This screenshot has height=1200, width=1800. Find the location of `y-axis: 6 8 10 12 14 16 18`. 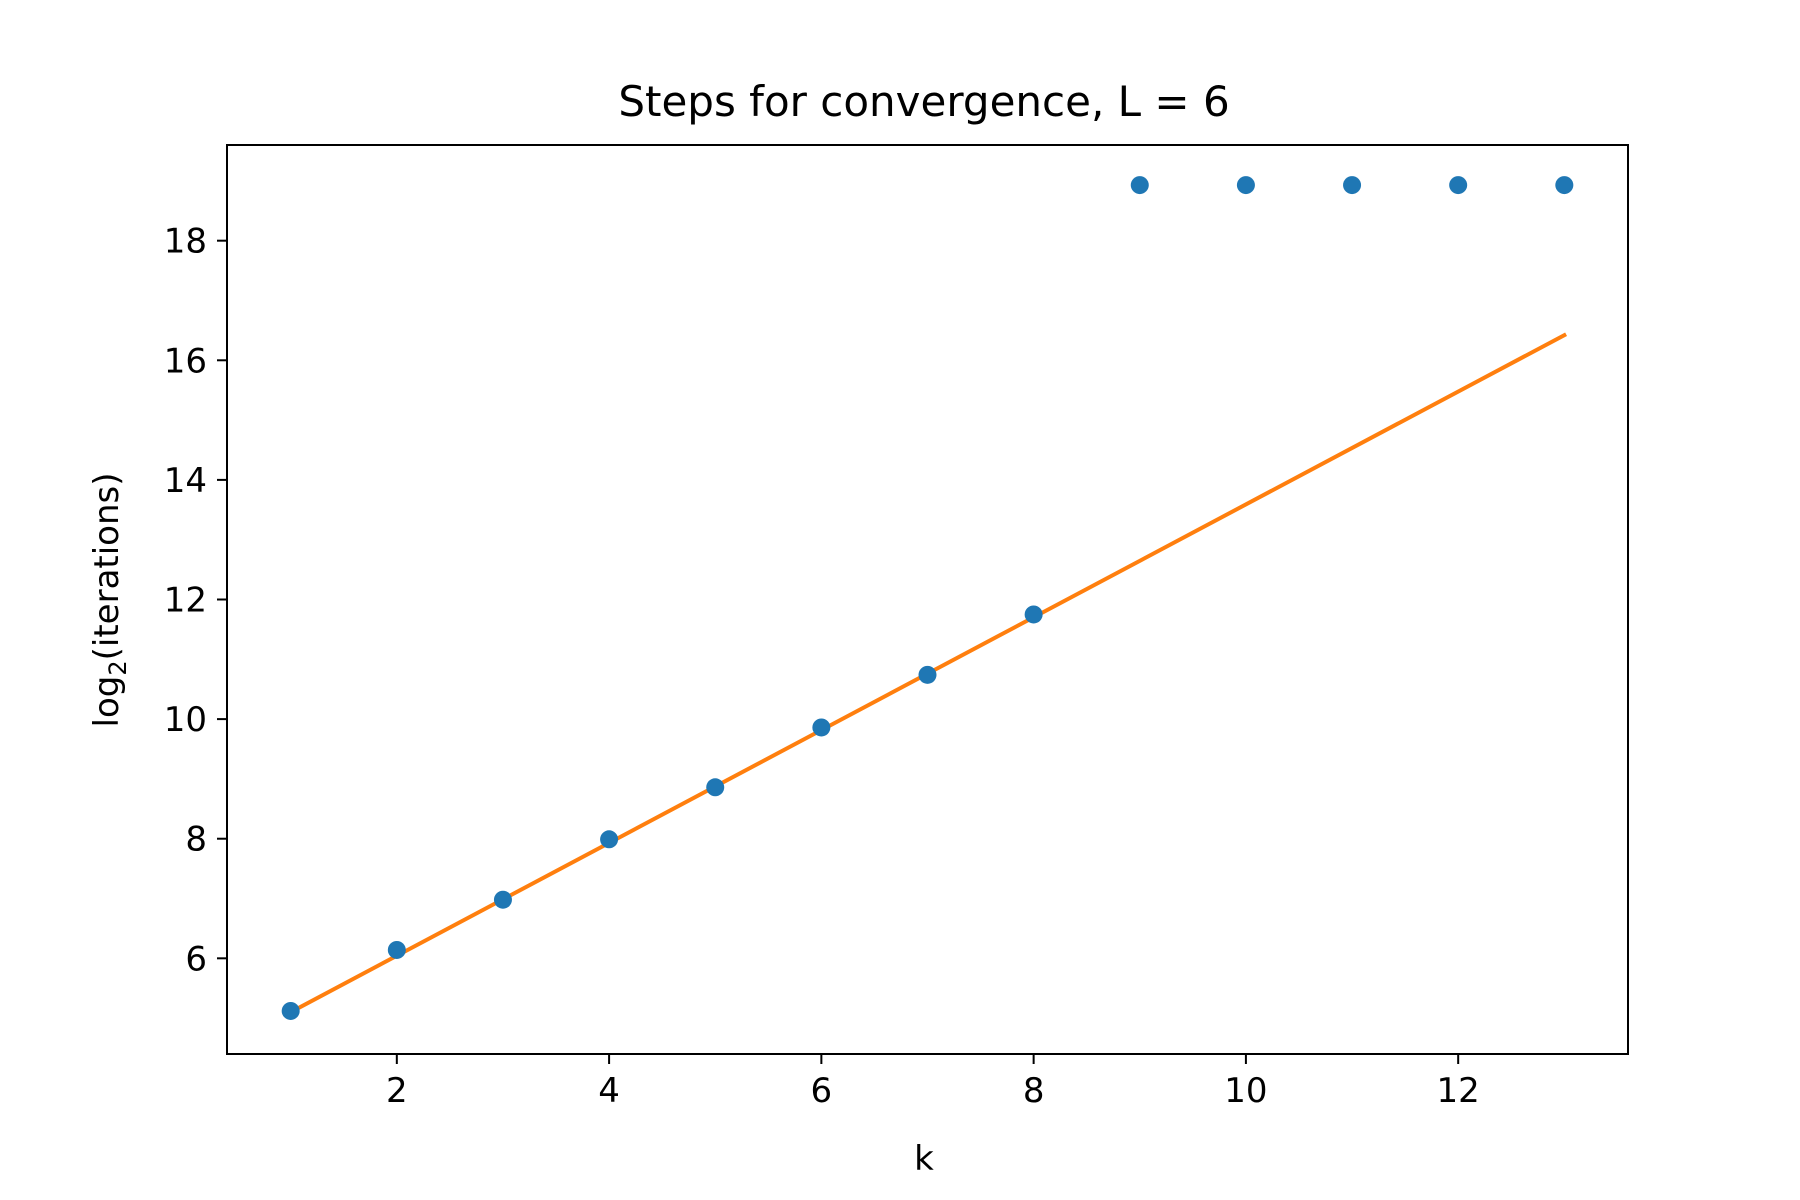

y-axis: 6 8 10 12 14 16 18 is located at coordinates (195, 600).